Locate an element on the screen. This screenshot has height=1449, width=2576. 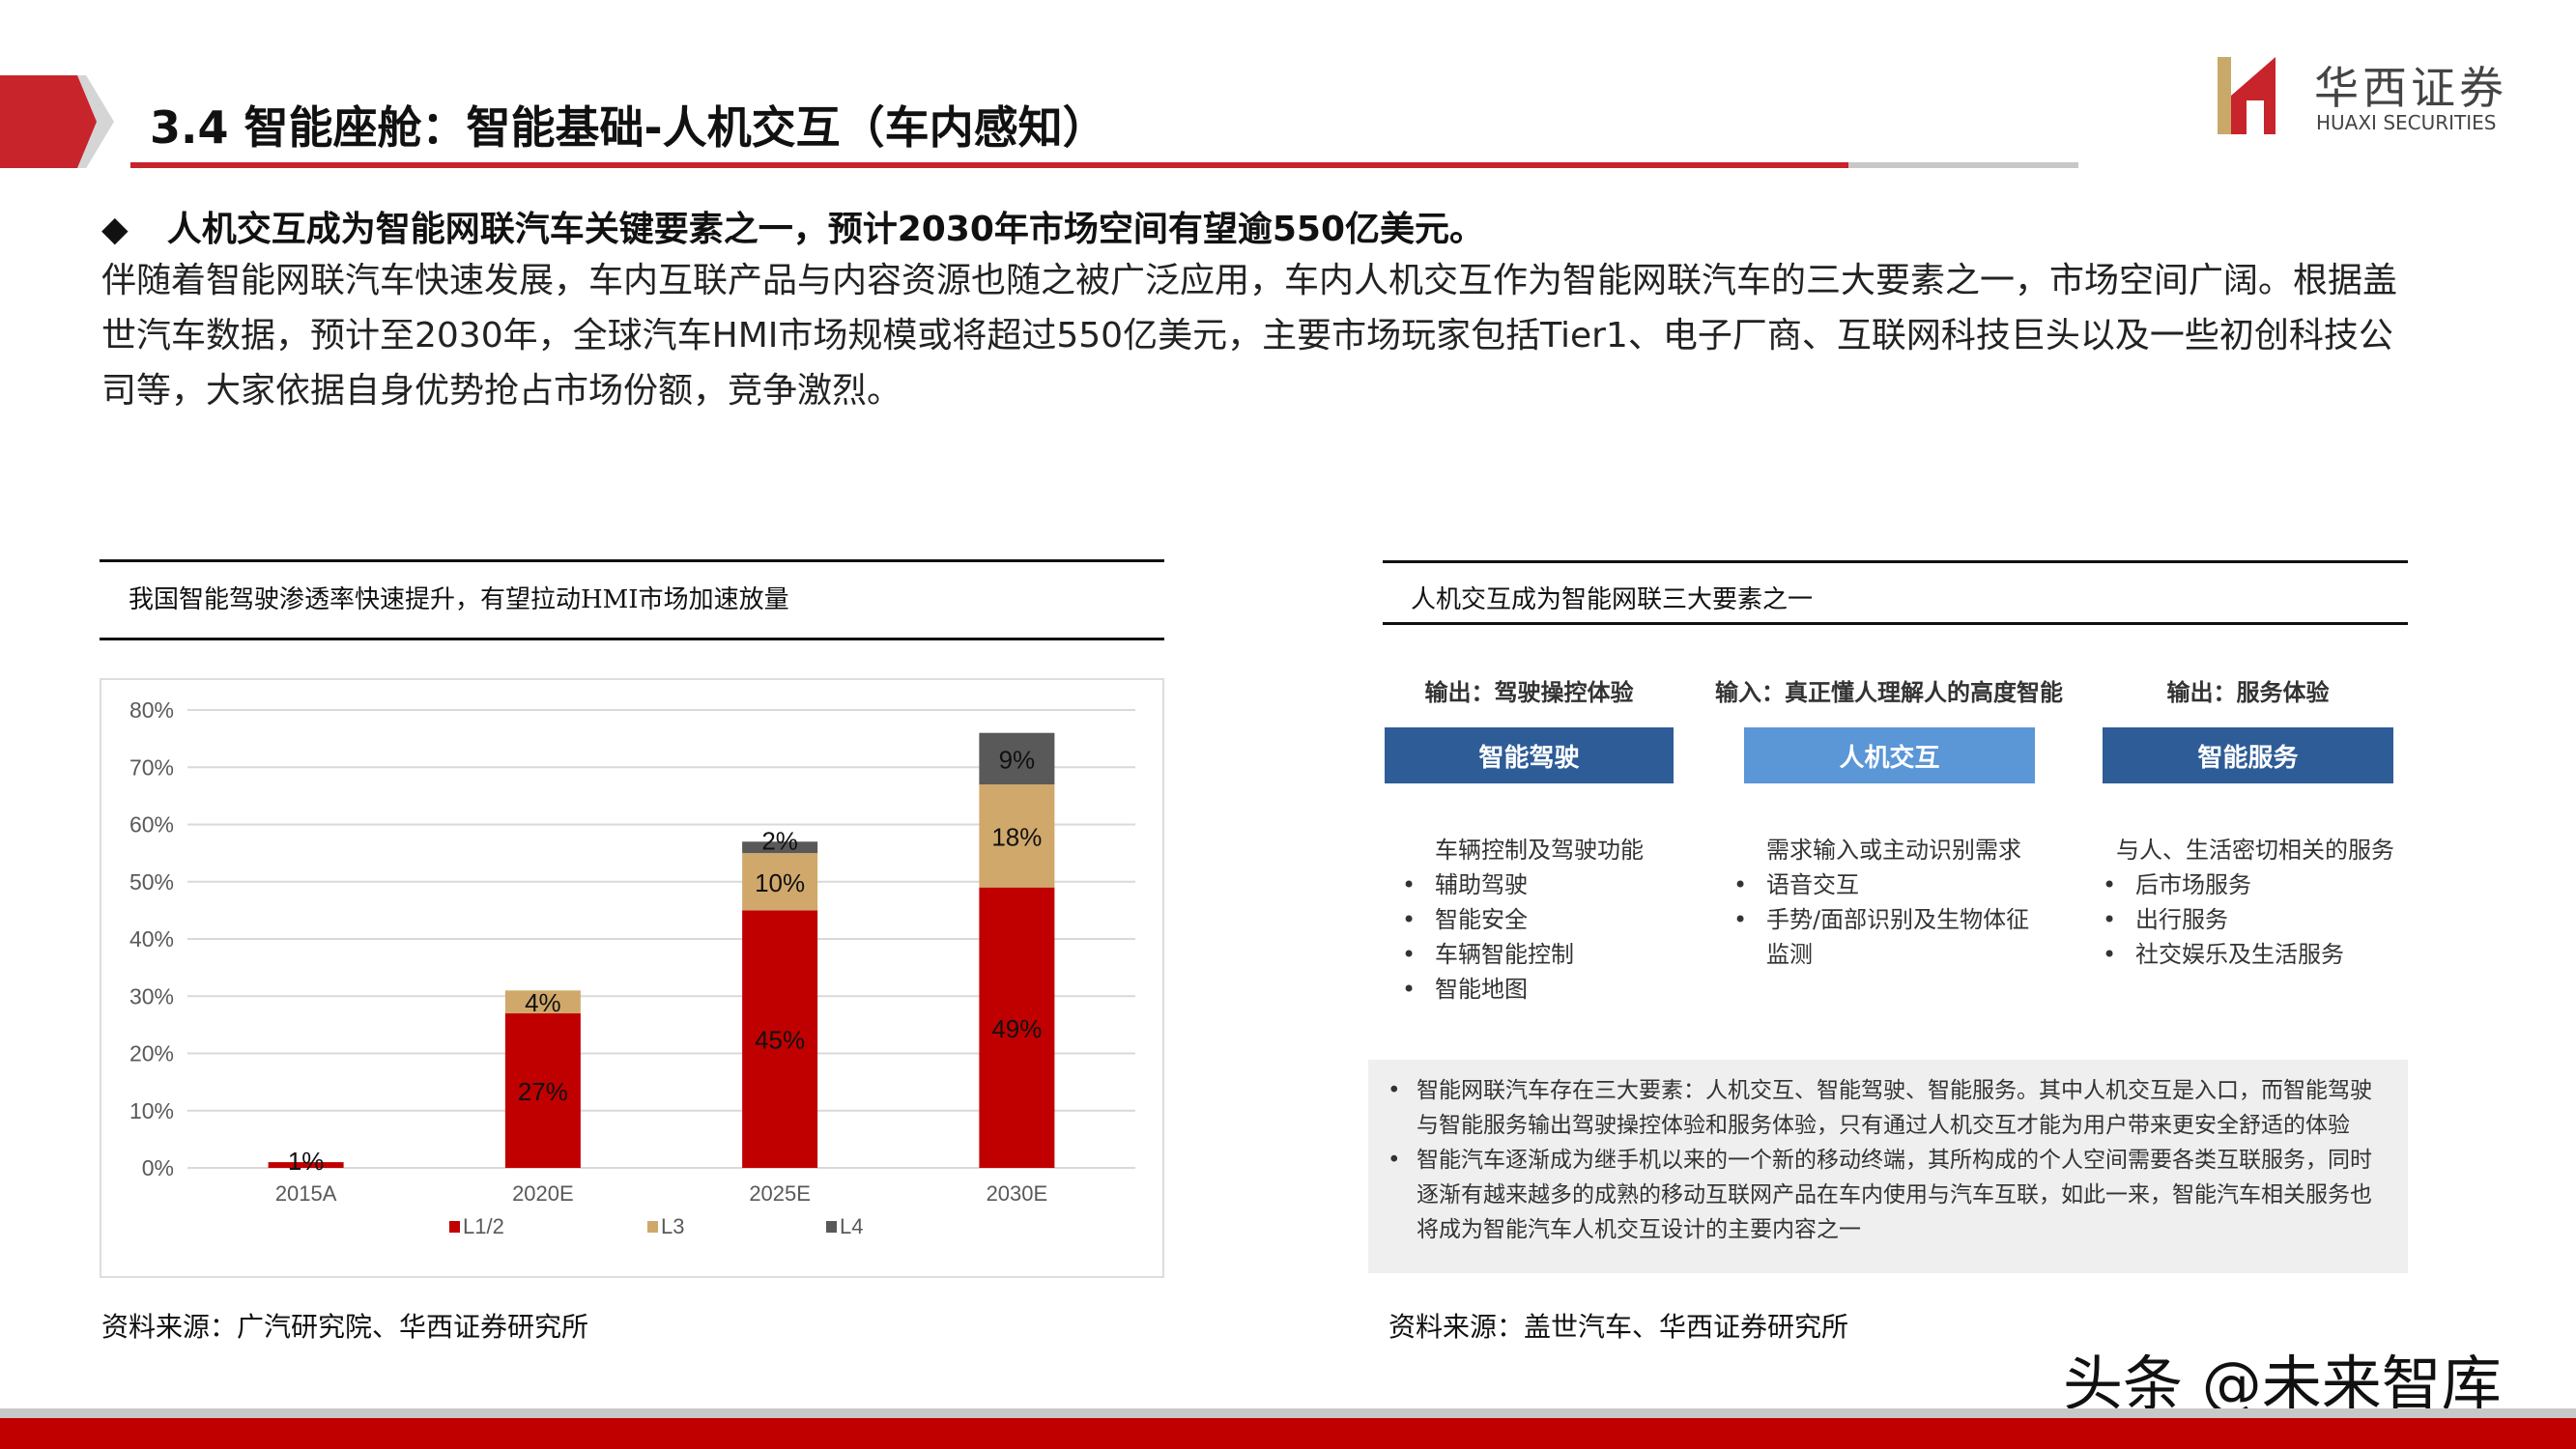
y-tick-label: 50% is located at coordinates (152, 882).